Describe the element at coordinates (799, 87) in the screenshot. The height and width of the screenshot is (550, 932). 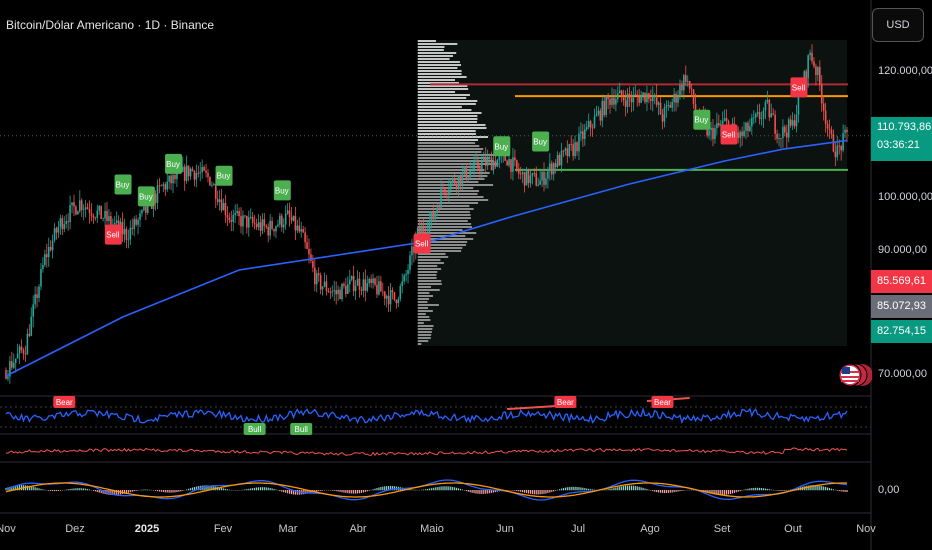
I see `label-box` at that location.